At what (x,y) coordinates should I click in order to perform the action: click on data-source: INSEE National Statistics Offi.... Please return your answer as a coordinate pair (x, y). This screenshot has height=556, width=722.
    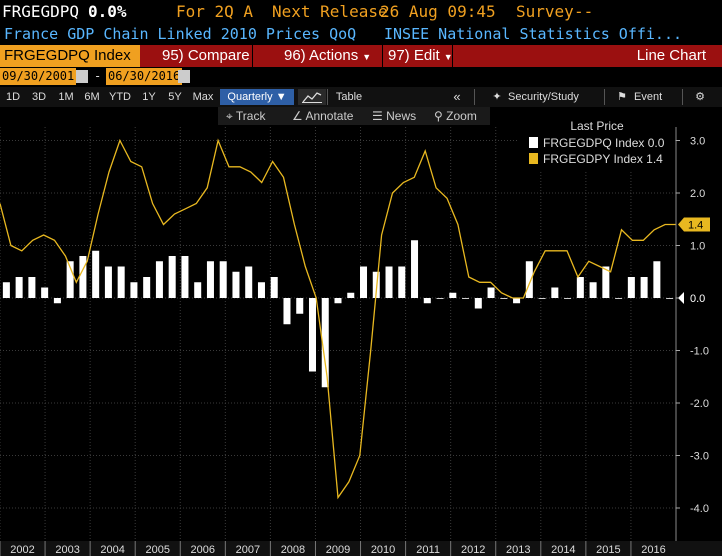
    Looking at the image, I should click on (533, 34).